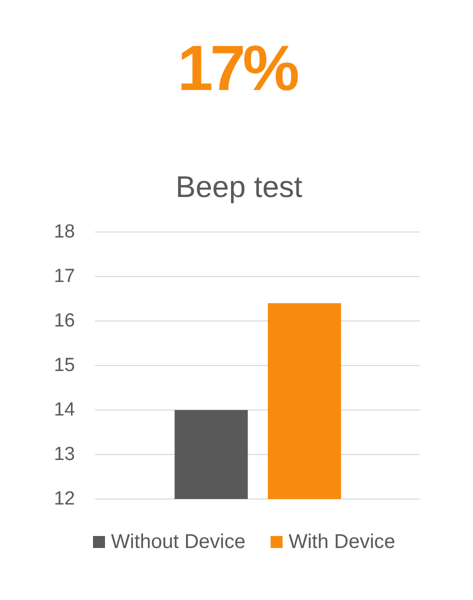 The width and height of the screenshot is (473, 600). Describe the element at coordinates (64, 321) in the screenshot. I see `y-tick-label: 16` at that location.